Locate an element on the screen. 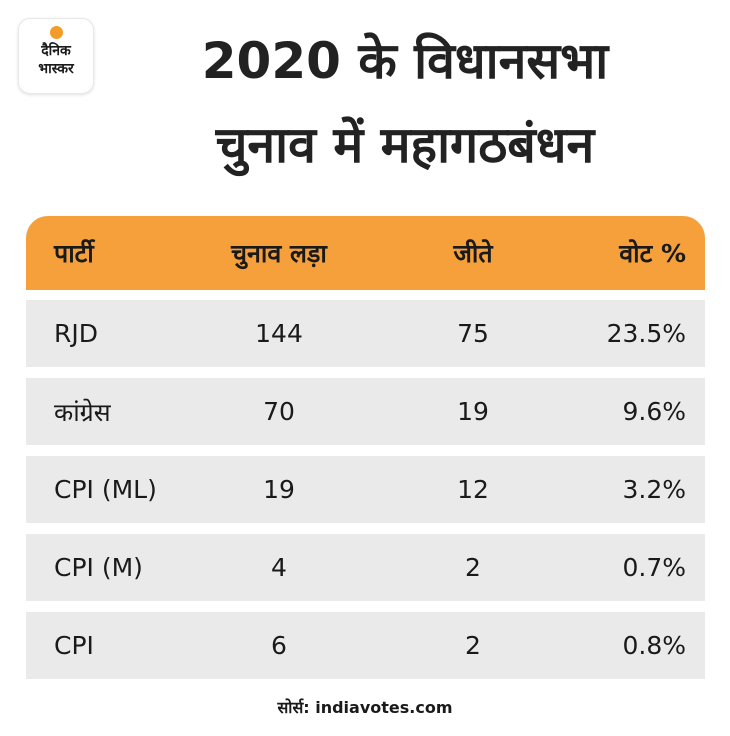 The image size is (730, 736). cell-won: 75 is located at coordinates (473, 333).